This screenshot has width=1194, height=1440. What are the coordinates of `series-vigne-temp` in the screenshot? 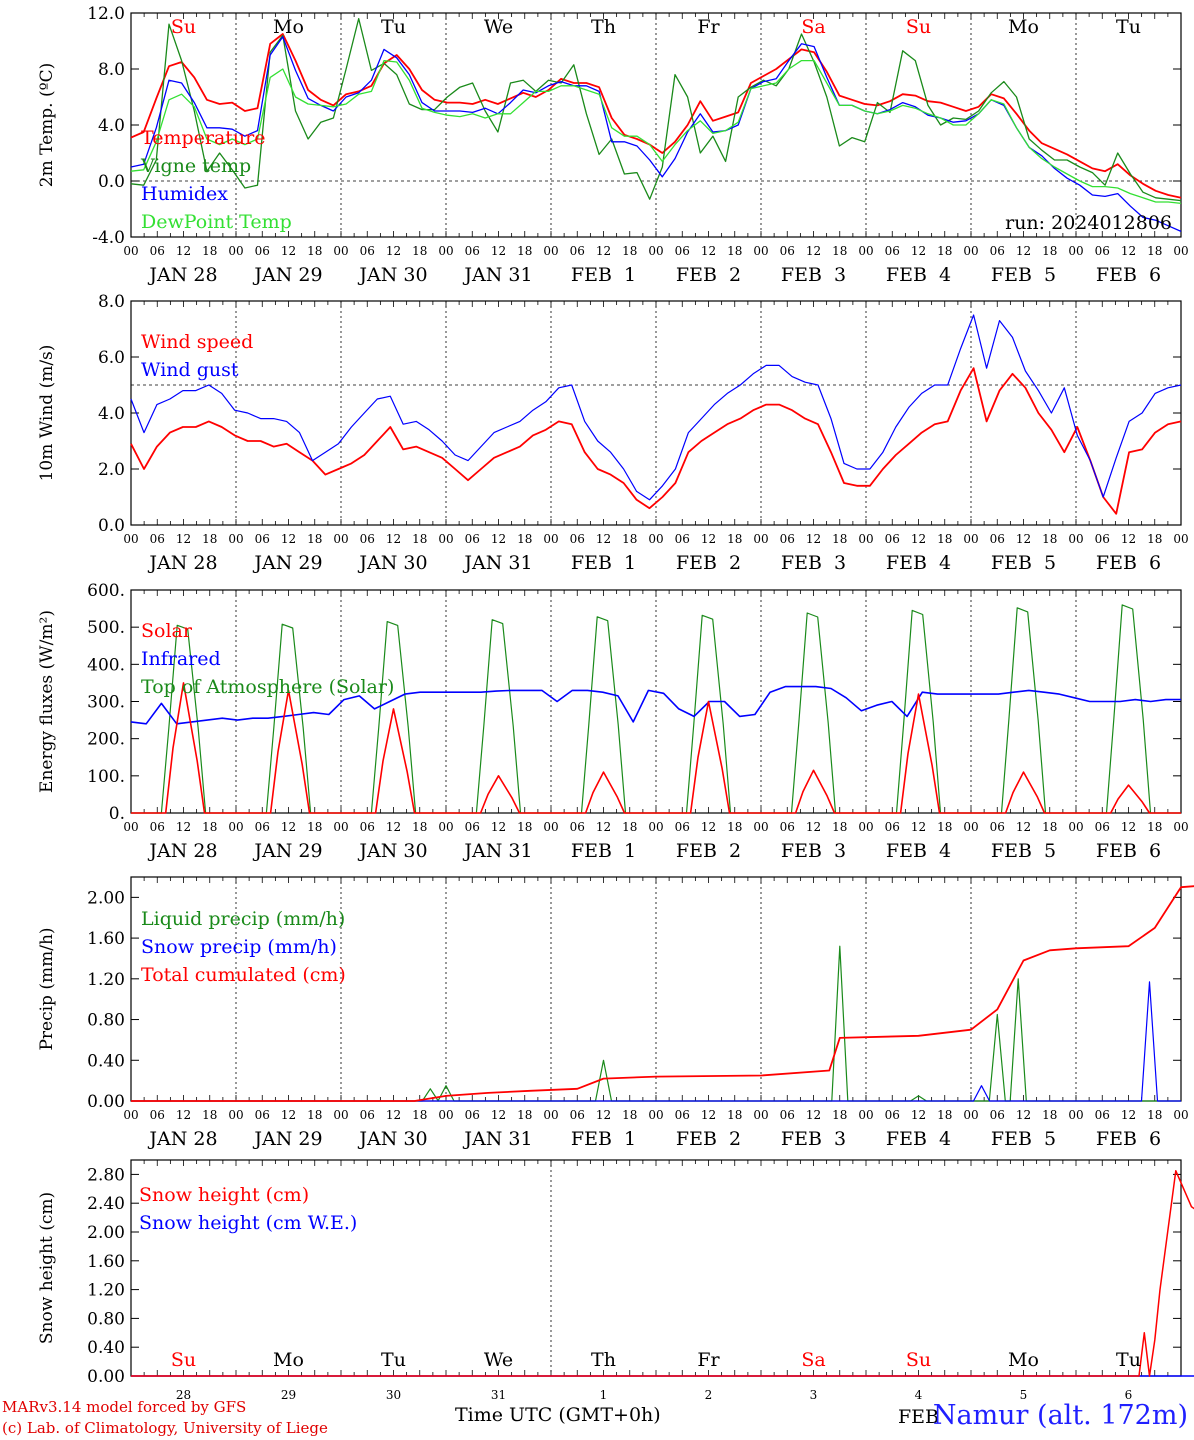 It's located at (656, 109).